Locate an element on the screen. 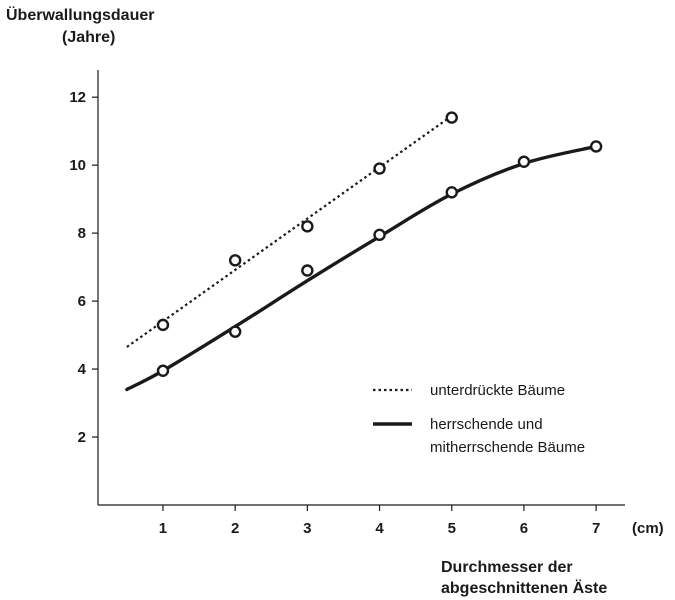 The width and height of the screenshot is (675, 600). legend-label-2: mitherrschende Bäume is located at coordinates (507, 447).